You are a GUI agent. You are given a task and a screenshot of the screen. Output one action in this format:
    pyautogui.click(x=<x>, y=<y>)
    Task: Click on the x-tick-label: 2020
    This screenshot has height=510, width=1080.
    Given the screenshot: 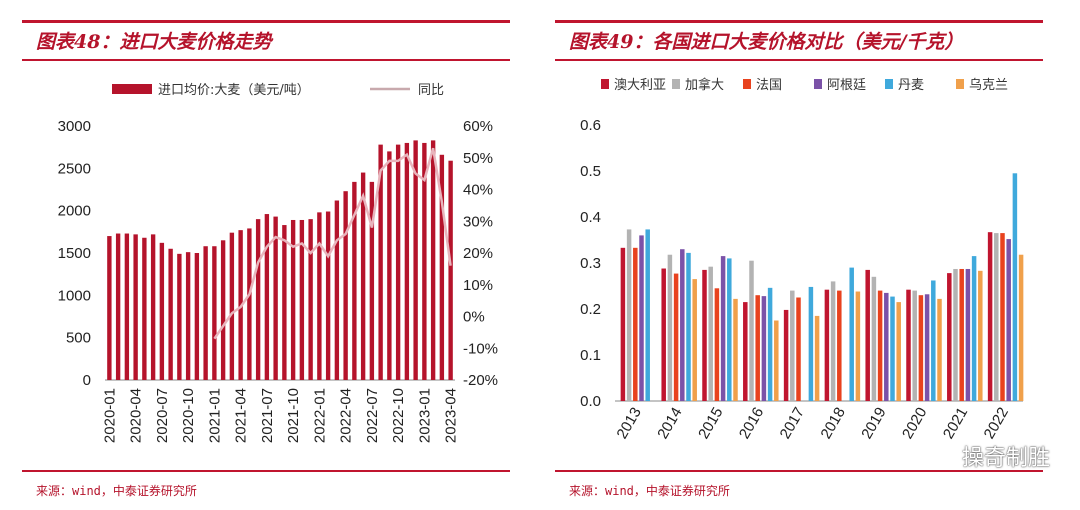 What is the action you would take?
    pyautogui.click(x=914, y=423)
    